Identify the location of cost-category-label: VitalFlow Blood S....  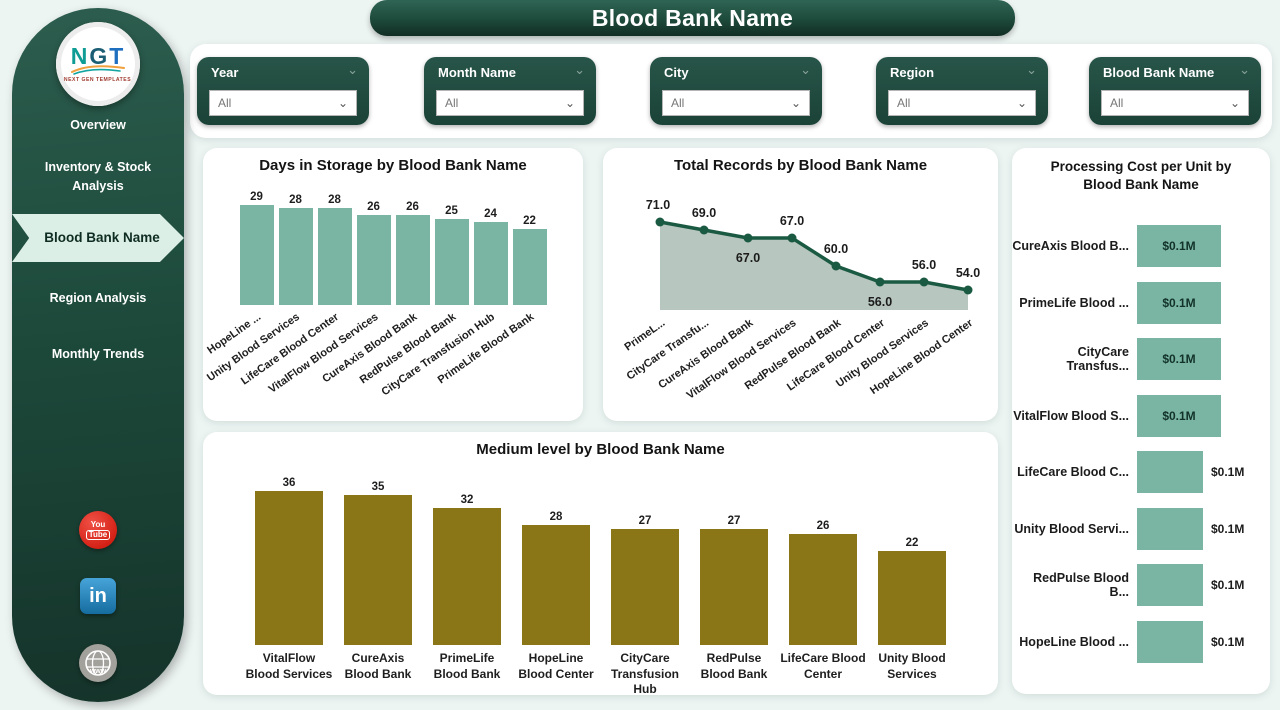
(1071, 415).